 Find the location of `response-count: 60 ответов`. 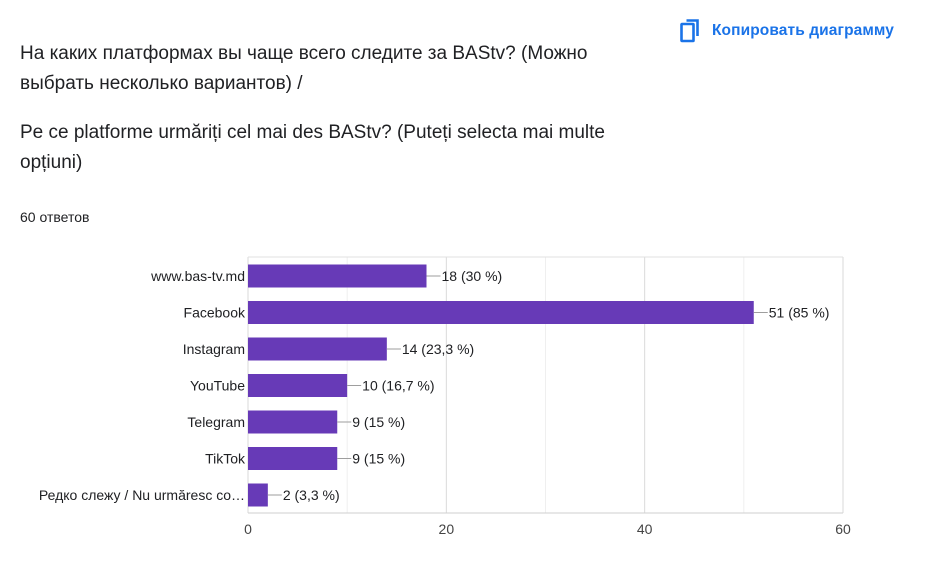

response-count: 60 ответов is located at coordinates (55, 217).